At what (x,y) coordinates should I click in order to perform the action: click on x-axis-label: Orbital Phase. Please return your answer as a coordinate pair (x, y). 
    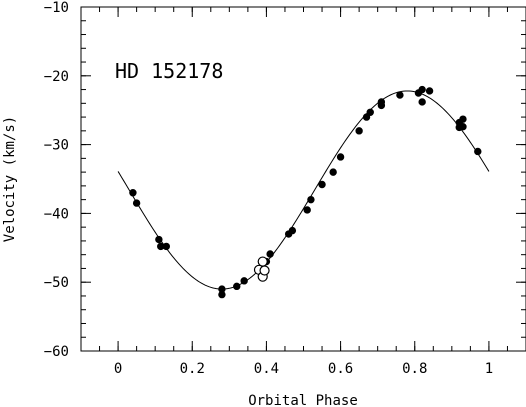
    Looking at the image, I should click on (303, 400).